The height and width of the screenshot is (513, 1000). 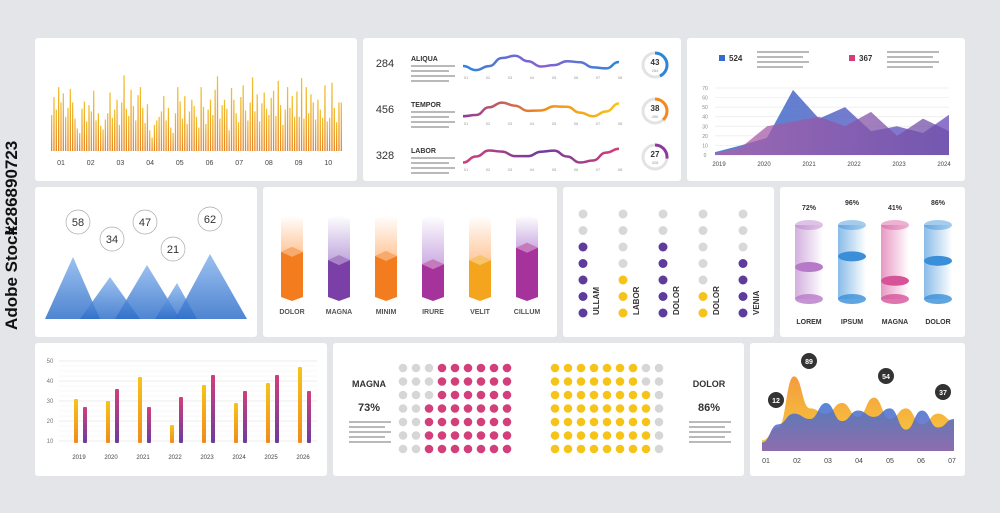 What do you see at coordinates (655, 108) in the screenshot?
I see `ring-value: 38` at bounding box center [655, 108].